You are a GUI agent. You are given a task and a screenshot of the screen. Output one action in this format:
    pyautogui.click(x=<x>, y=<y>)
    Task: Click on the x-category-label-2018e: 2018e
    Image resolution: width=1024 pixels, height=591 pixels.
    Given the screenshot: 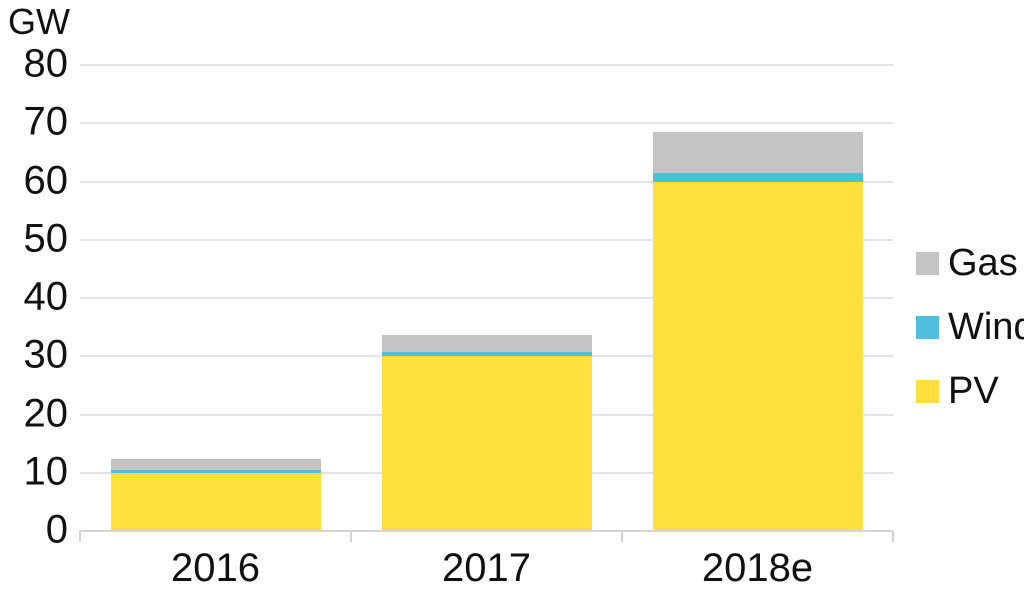 What is the action you would take?
    pyautogui.click(x=757, y=568)
    